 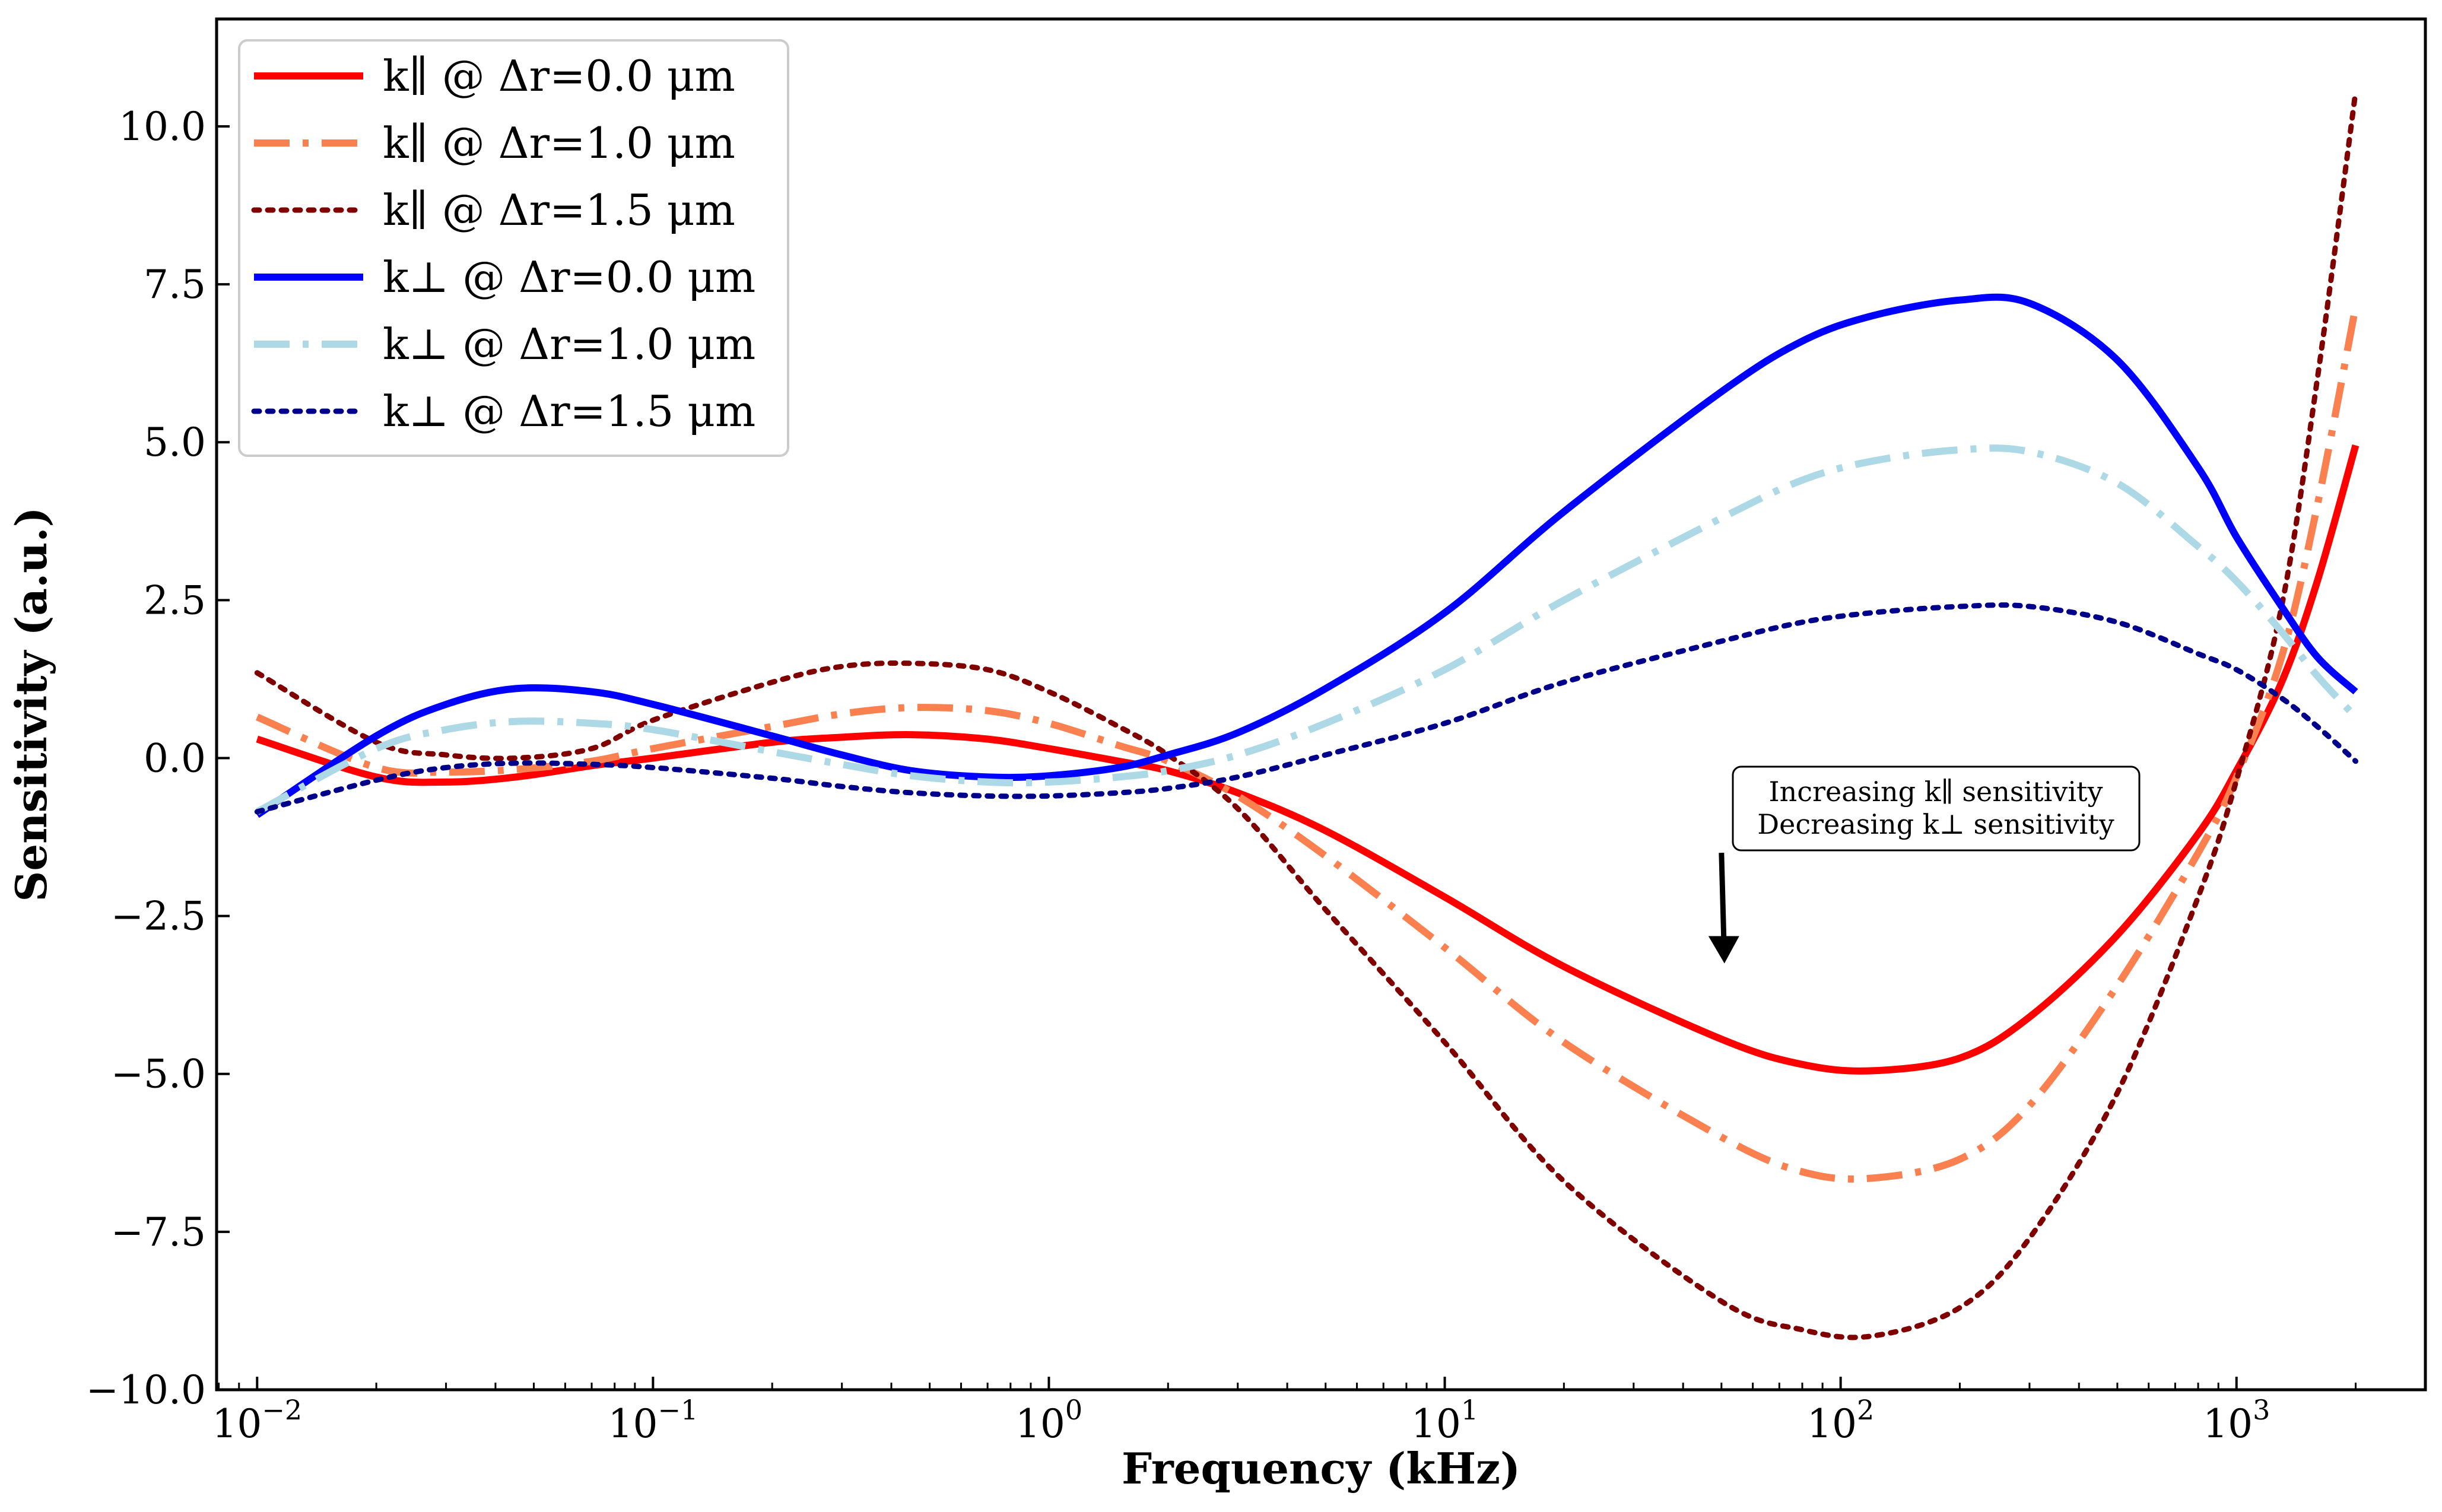 What do you see at coordinates (559, 76) in the screenshot?
I see `legend-label-0: k∥ @ Δr=0.0 μm` at bounding box center [559, 76].